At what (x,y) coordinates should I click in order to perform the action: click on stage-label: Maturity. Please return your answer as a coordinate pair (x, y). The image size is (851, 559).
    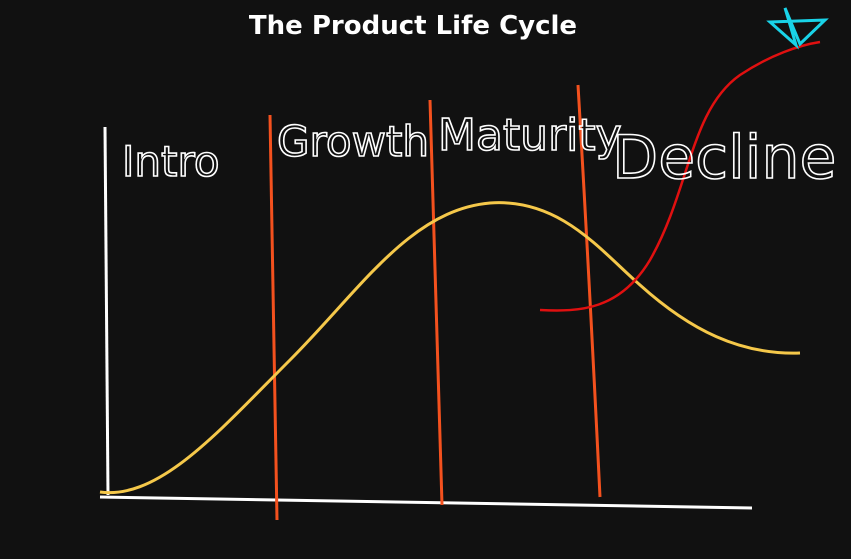
    Looking at the image, I should click on (530, 135).